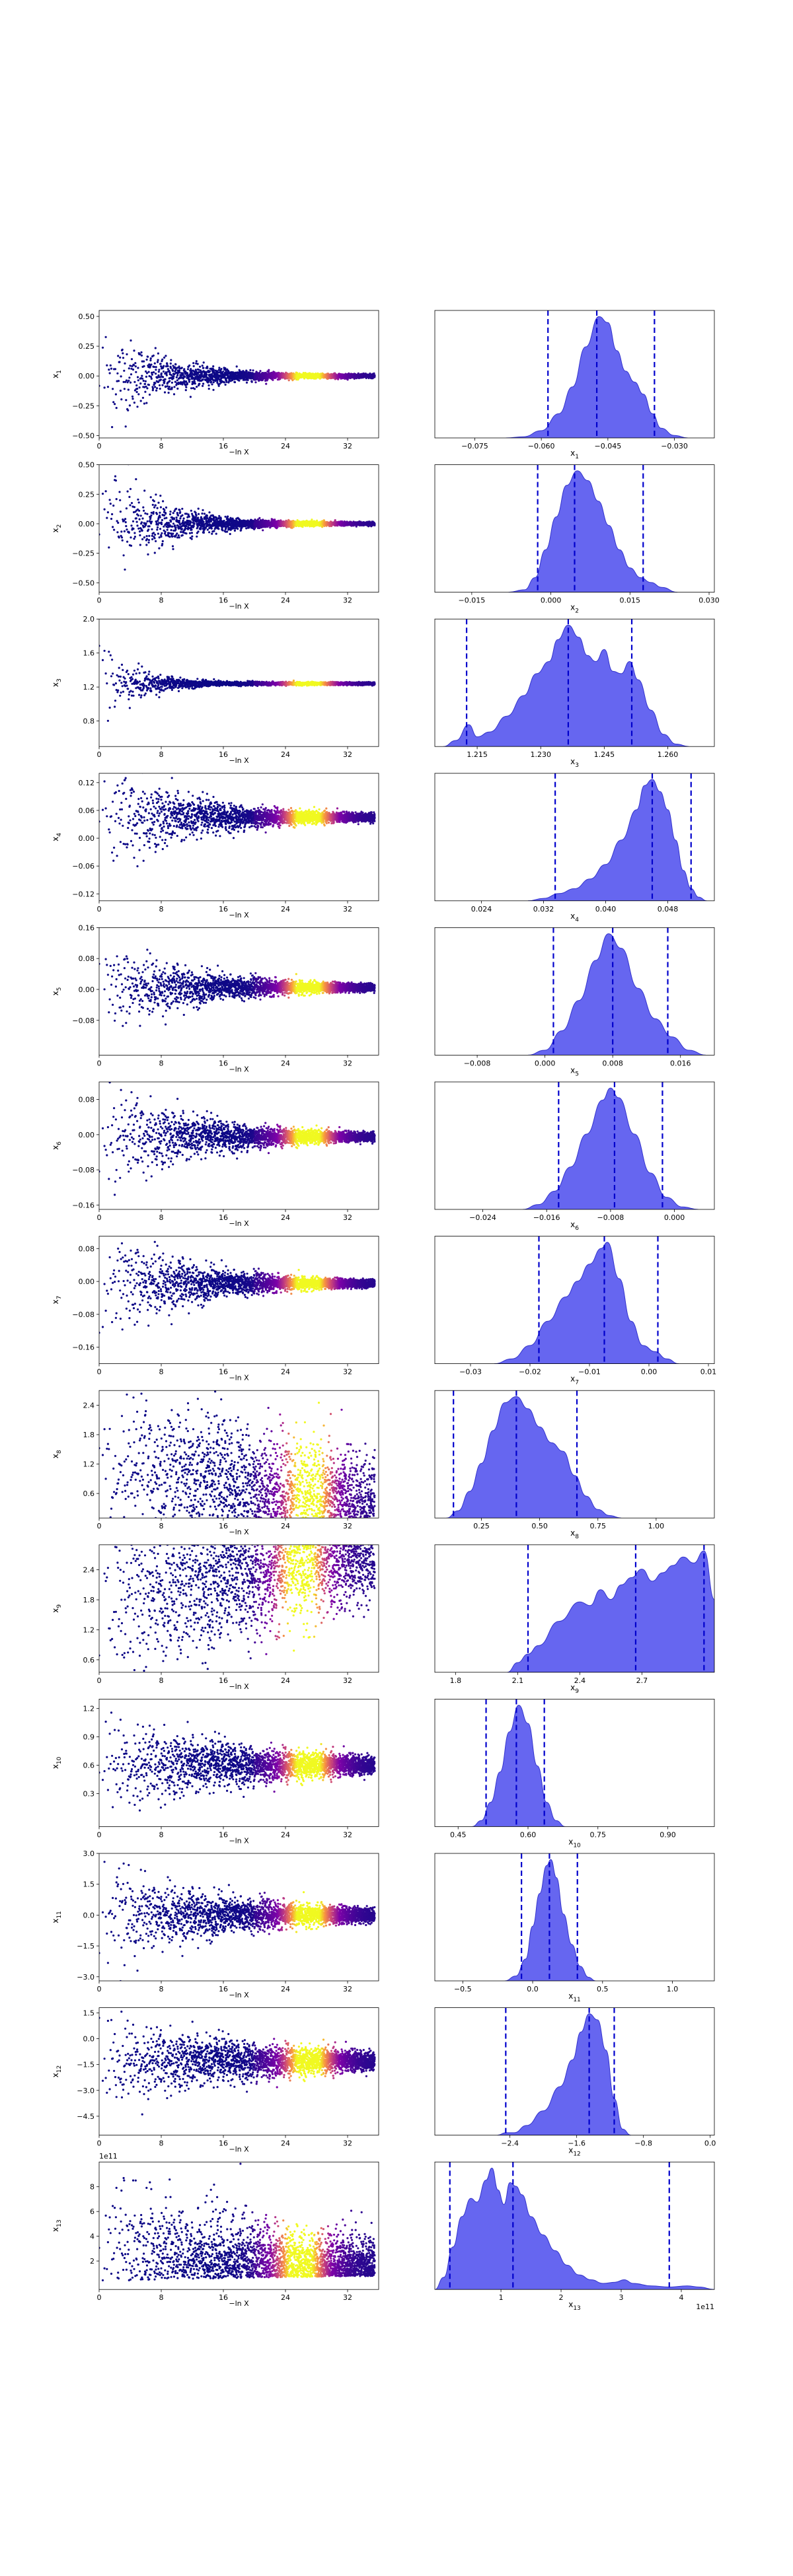  I want to click on x-tick-label: 24, so click(285, 446).